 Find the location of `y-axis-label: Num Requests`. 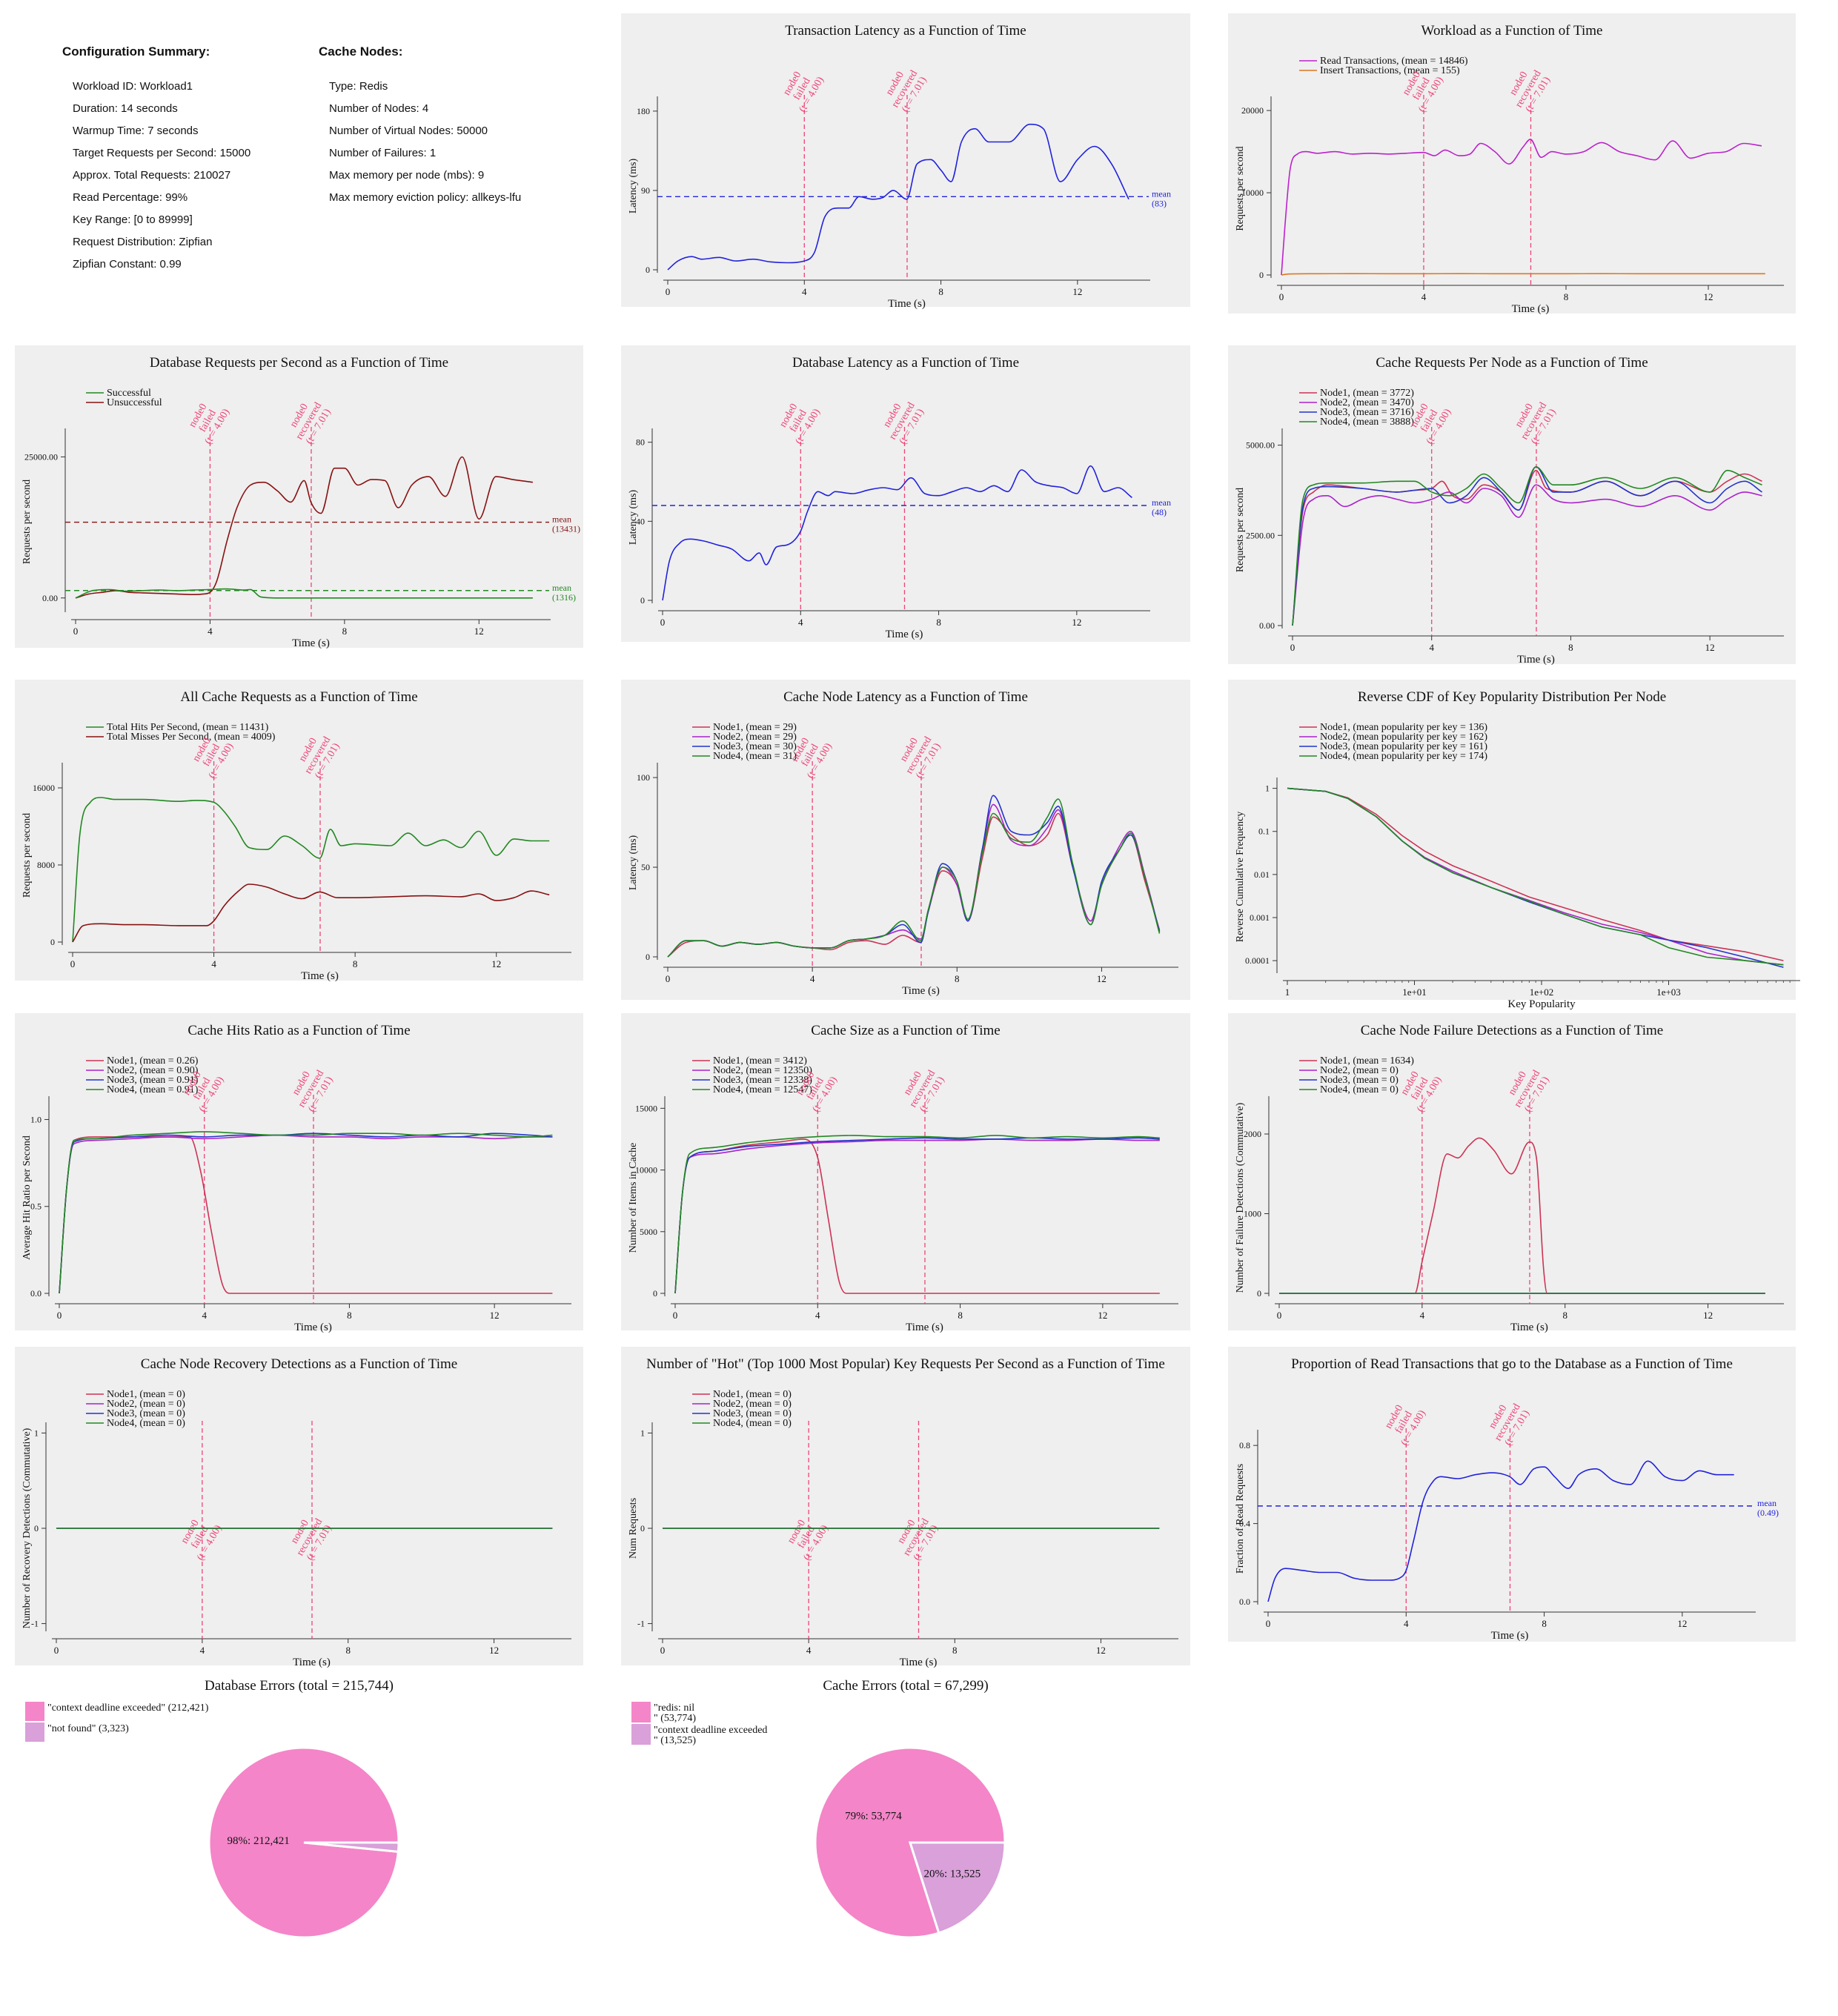

y-axis-label: Num Requests is located at coordinates (633, 1529).